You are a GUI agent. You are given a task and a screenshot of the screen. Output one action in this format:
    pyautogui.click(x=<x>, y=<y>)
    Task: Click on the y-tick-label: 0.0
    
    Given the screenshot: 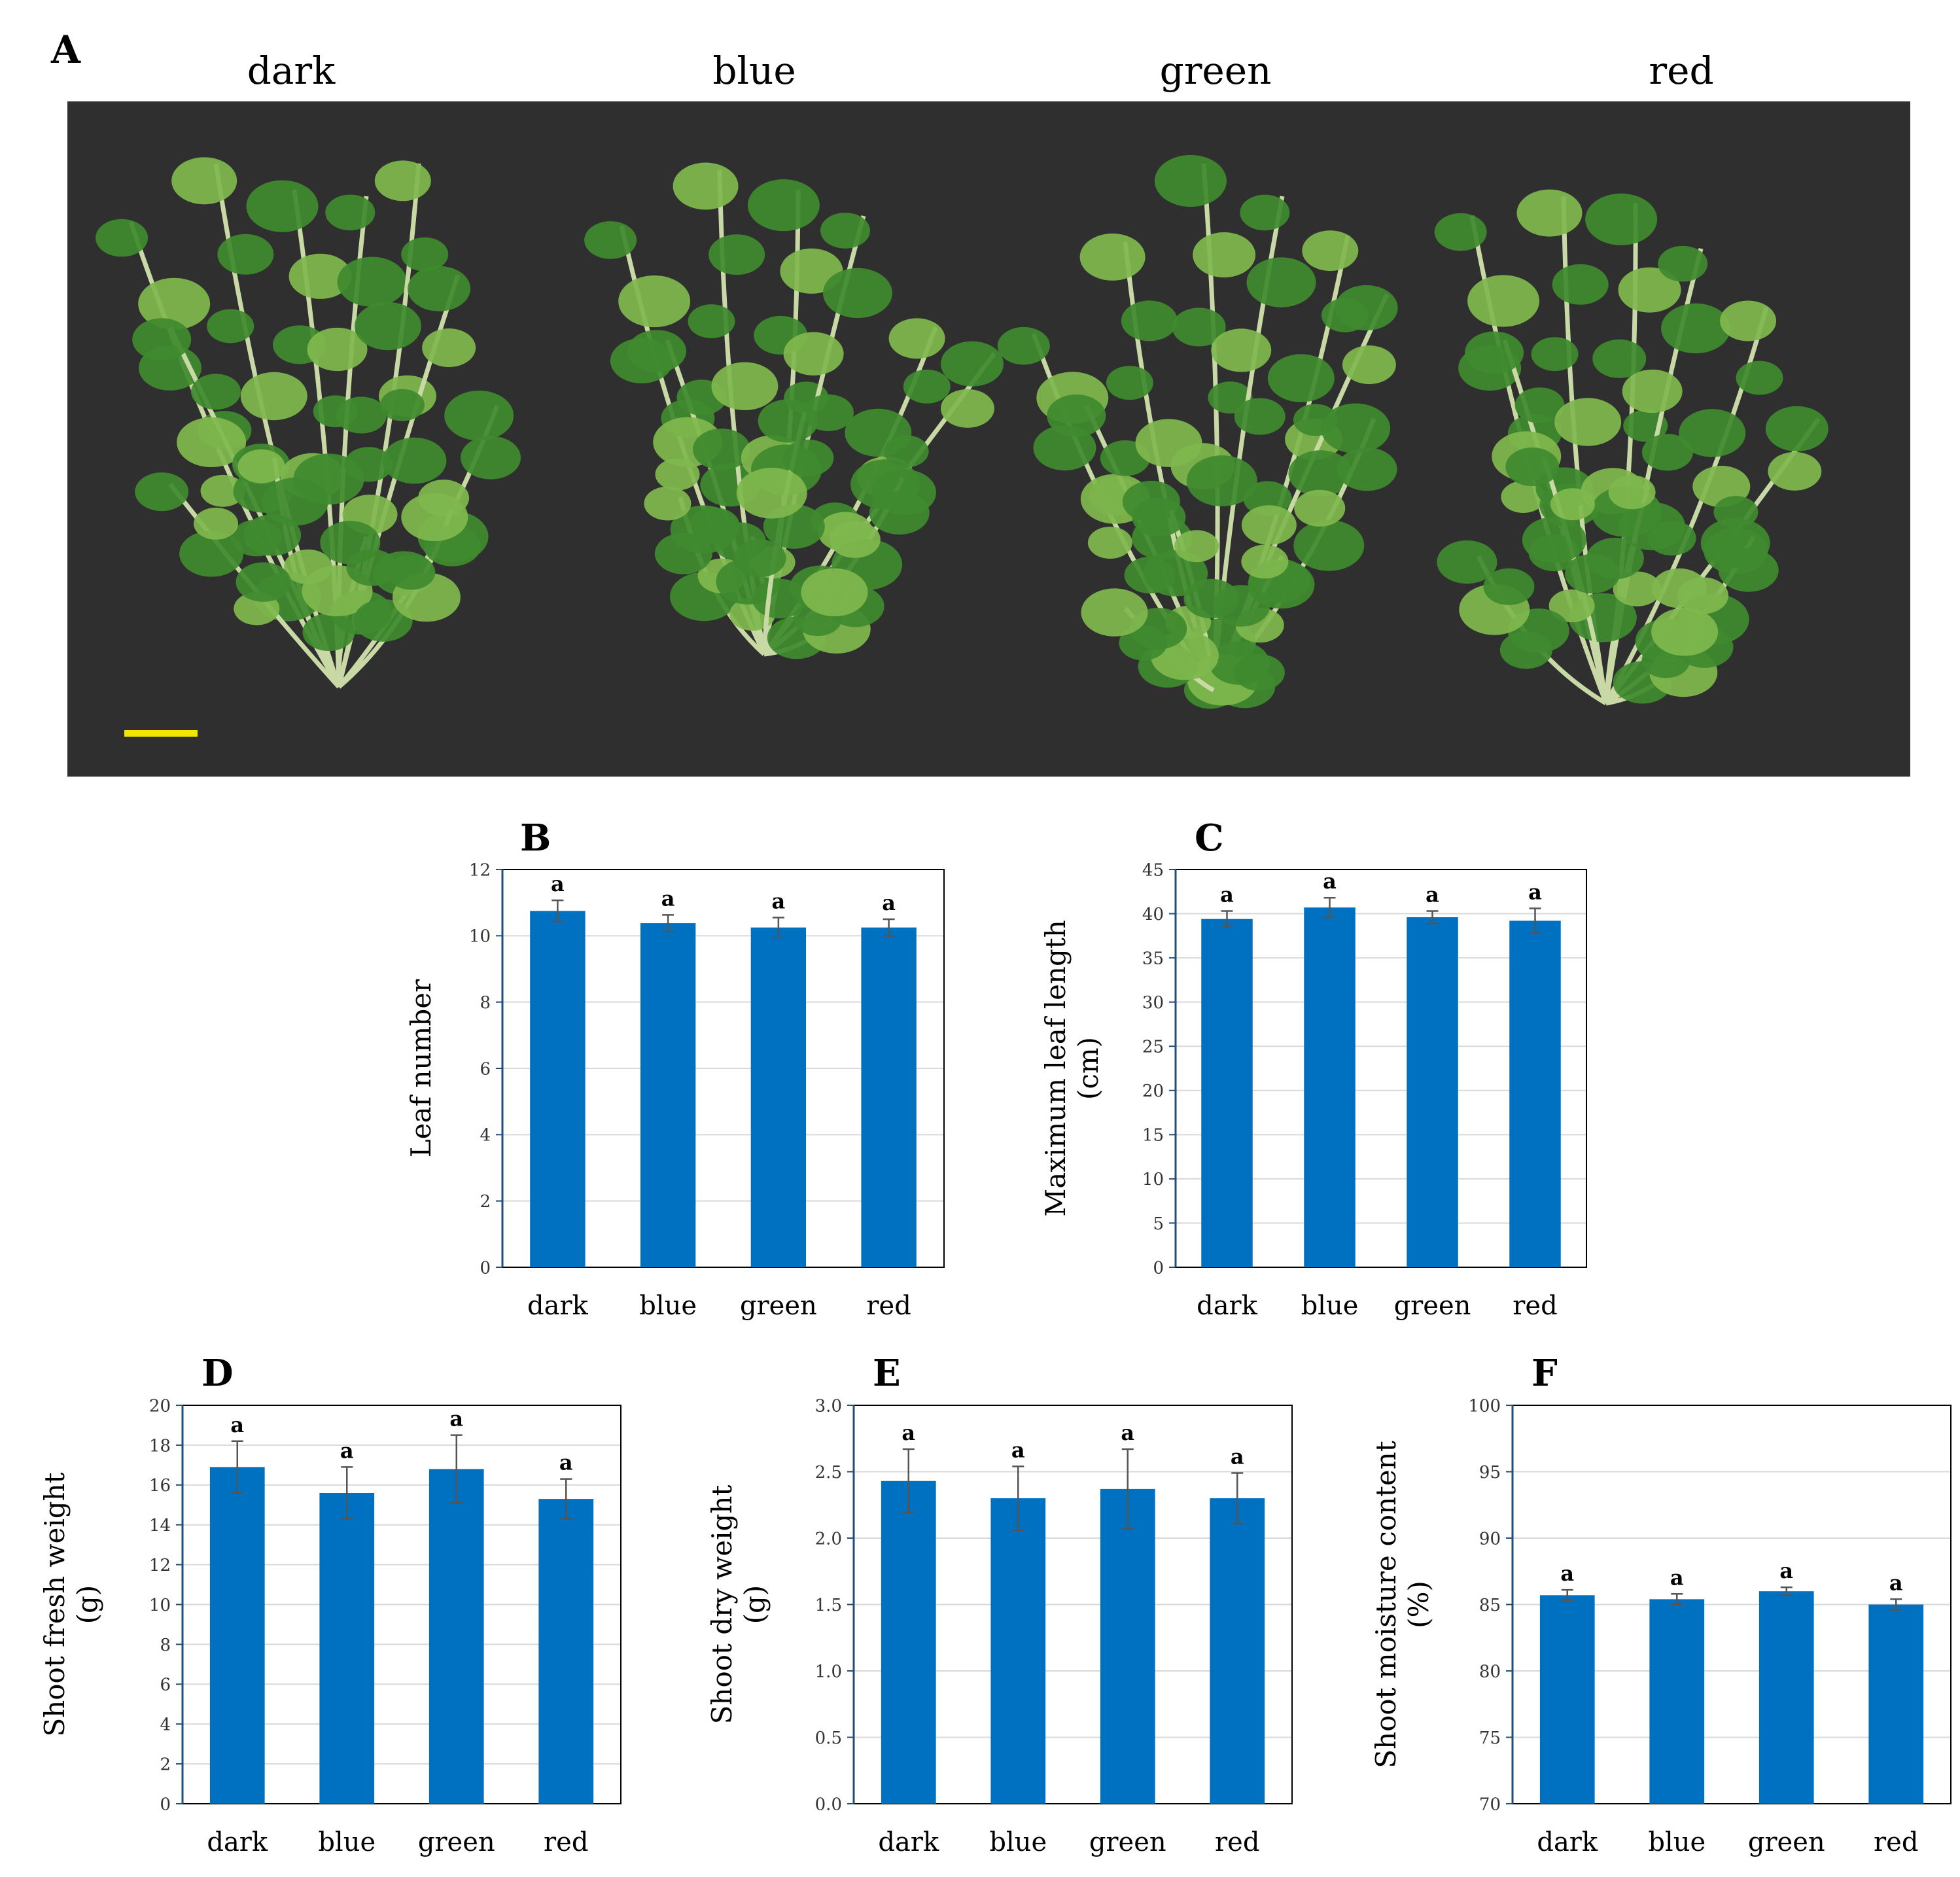 What is the action you would take?
    pyautogui.click(x=828, y=1805)
    